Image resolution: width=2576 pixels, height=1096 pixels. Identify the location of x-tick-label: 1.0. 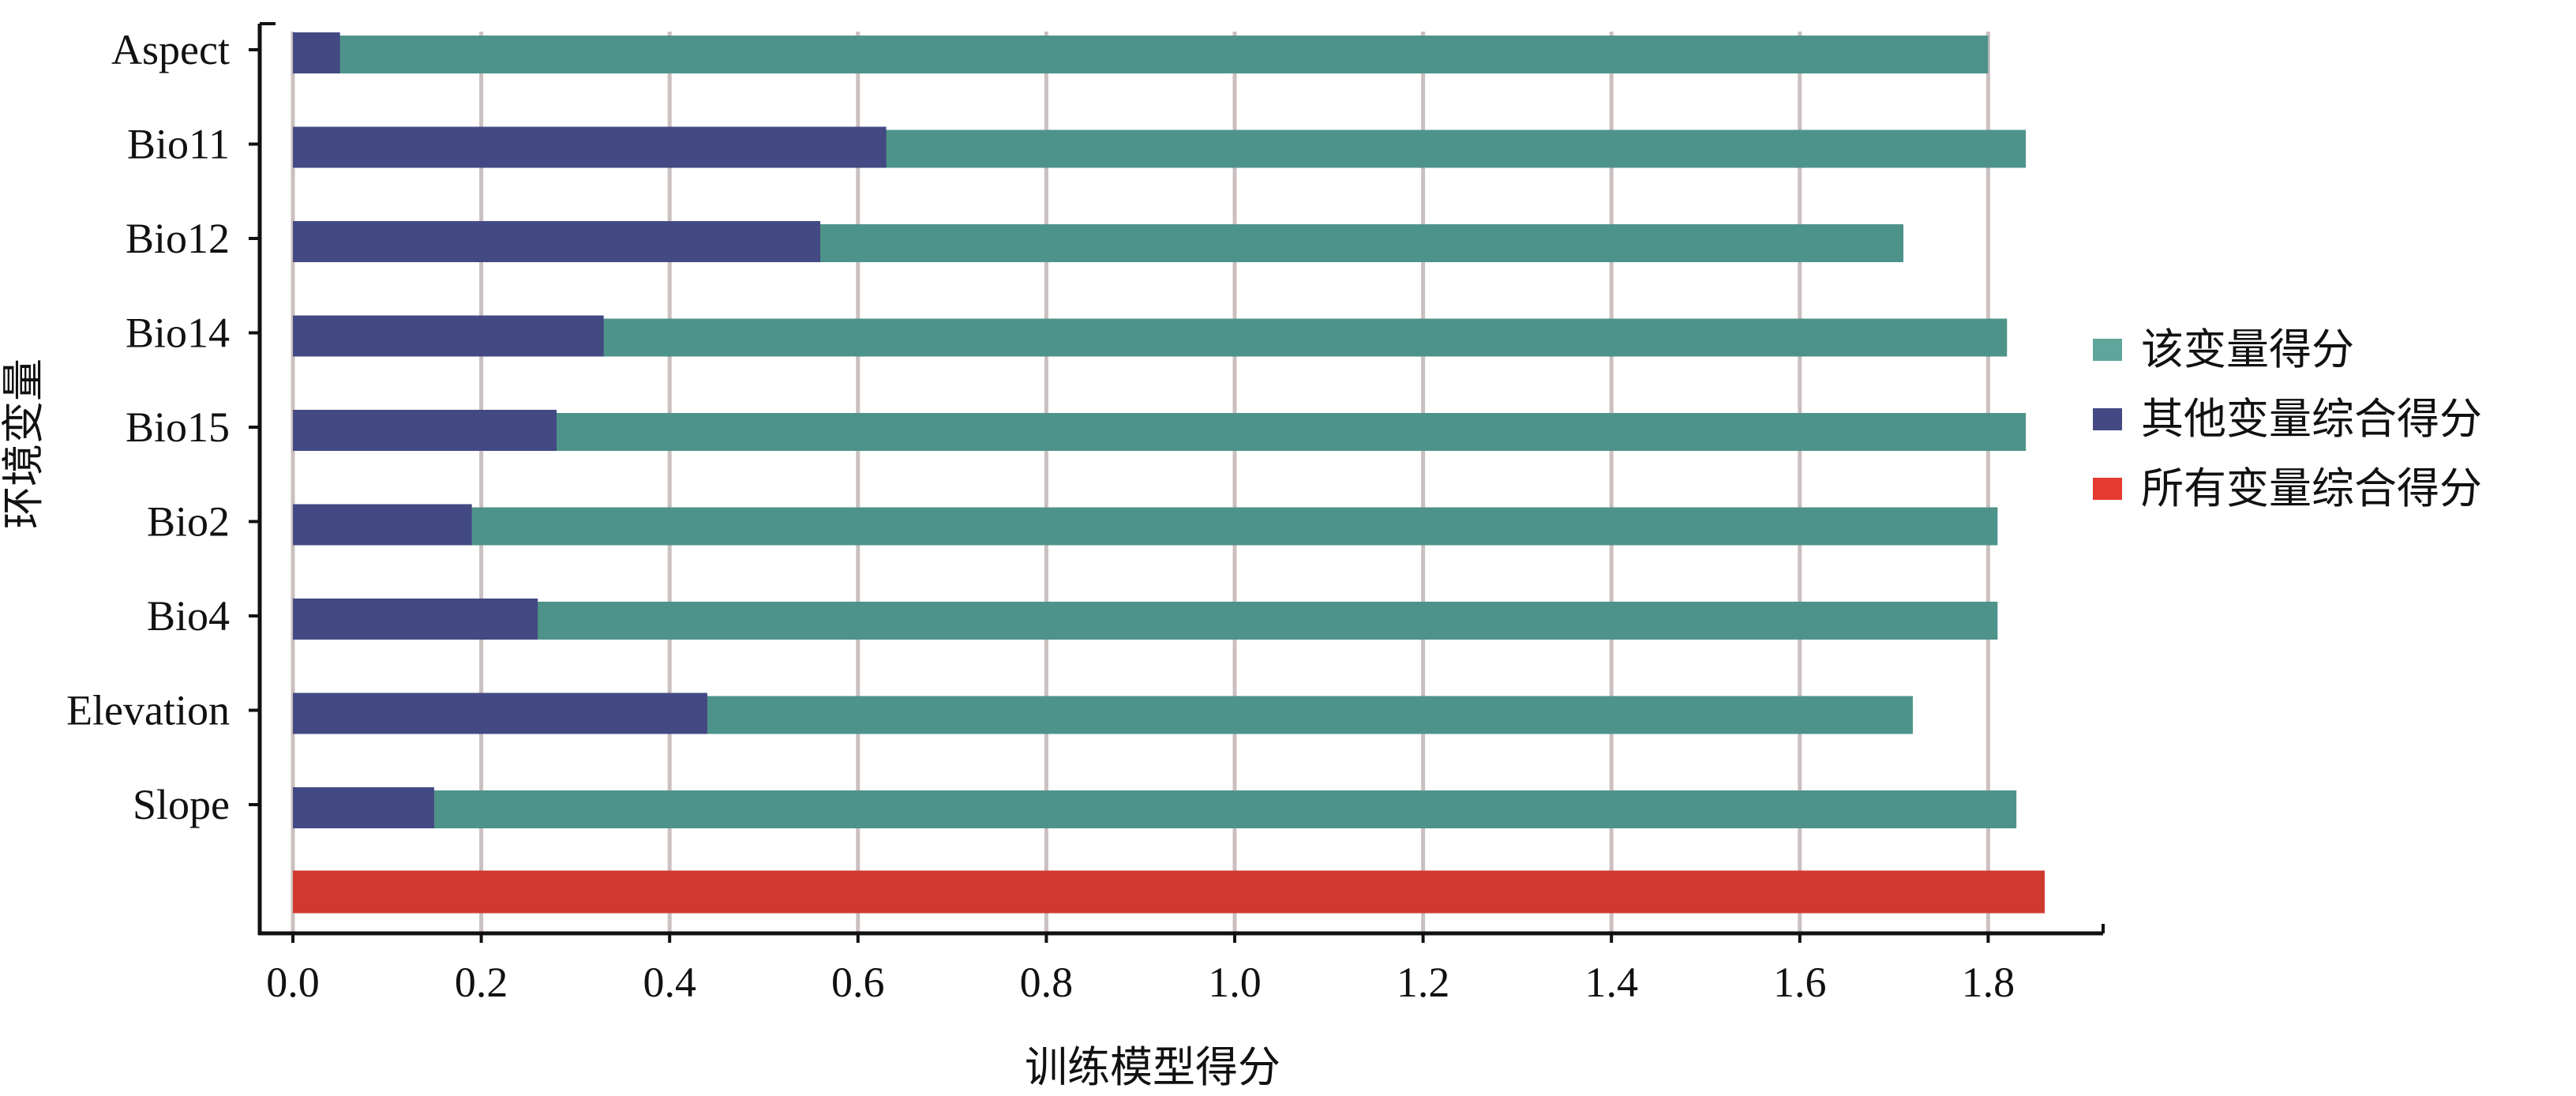
(1235, 982).